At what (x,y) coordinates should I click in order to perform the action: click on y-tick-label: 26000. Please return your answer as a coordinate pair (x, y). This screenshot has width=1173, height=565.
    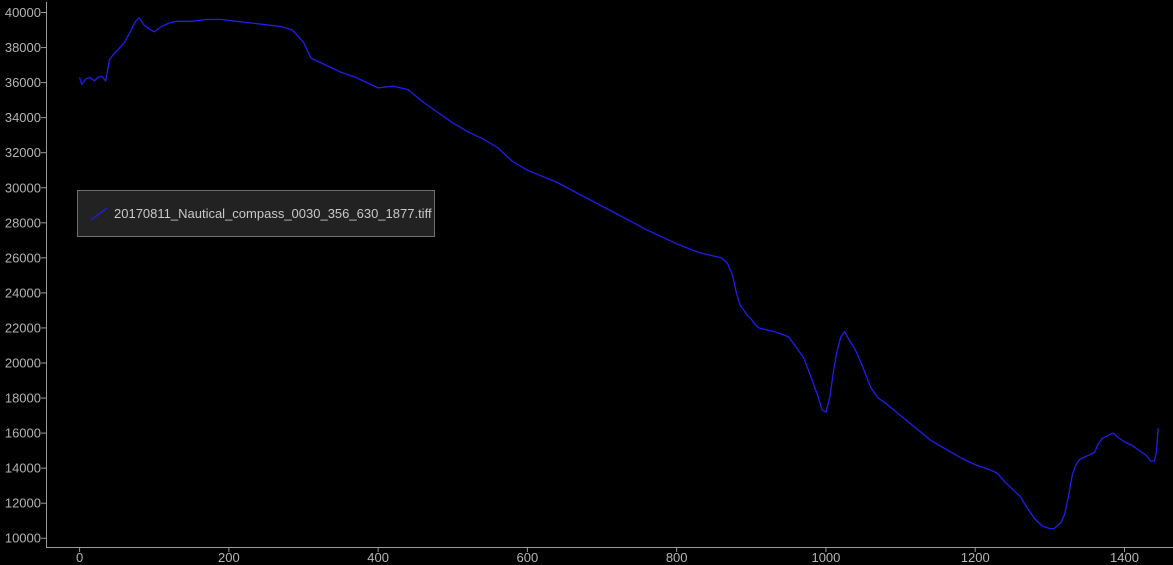
    Looking at the image, I should click on (23, 257).